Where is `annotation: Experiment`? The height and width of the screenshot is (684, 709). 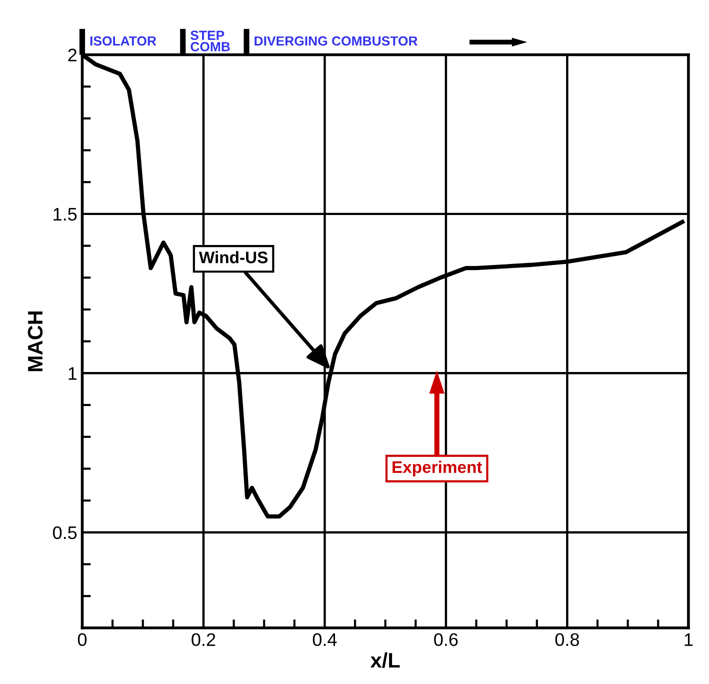
annotation: Experiment is located at coordinates (437, 468).